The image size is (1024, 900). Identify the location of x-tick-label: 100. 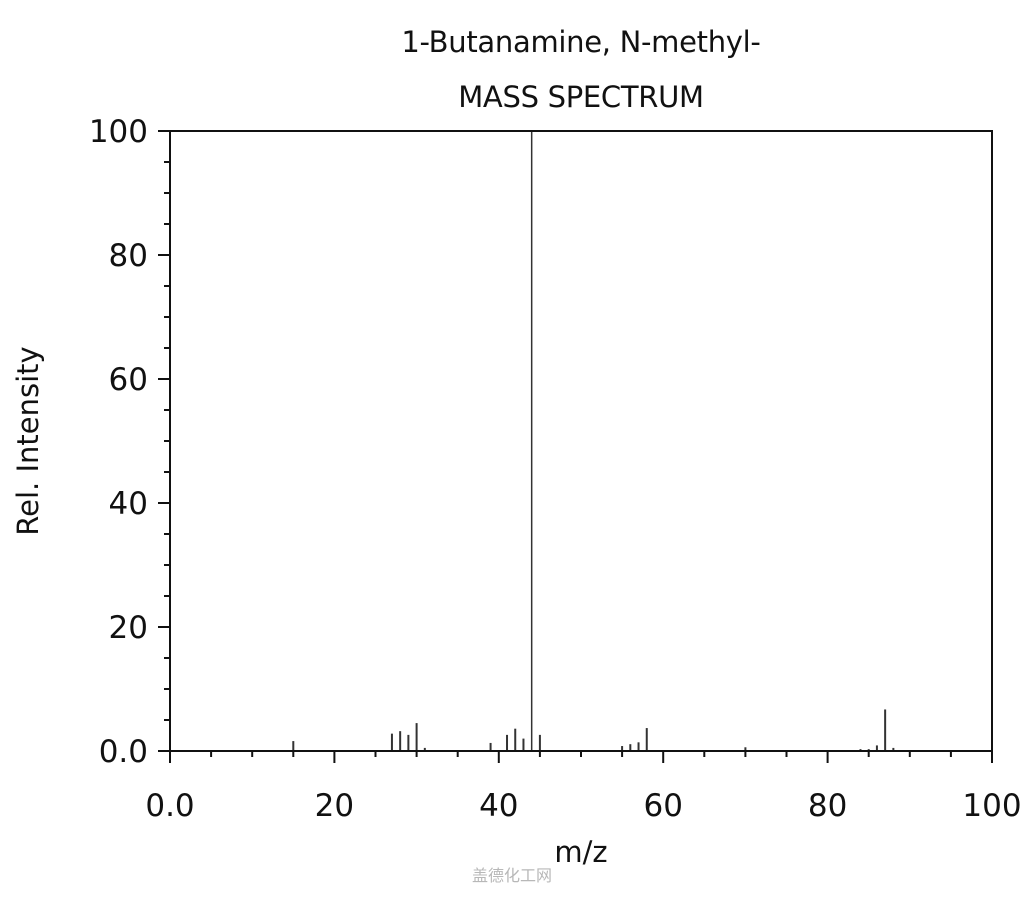
(991, 806).